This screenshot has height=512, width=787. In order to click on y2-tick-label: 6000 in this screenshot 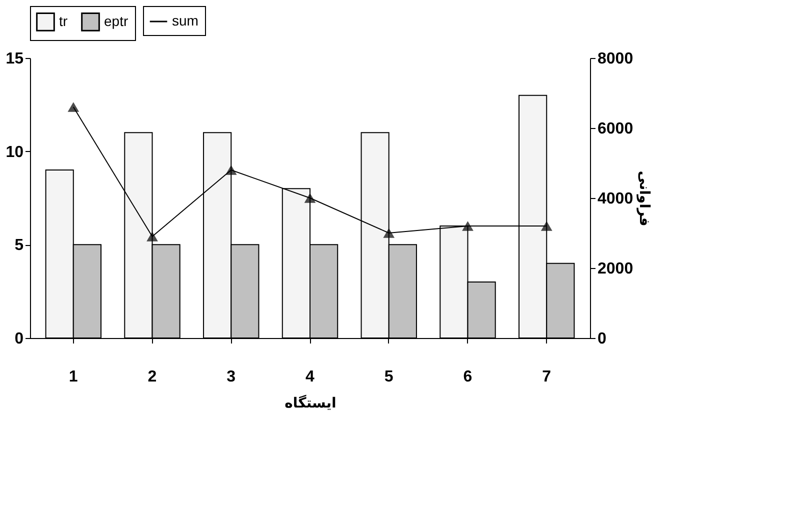, I will do `click(616, 129)`.